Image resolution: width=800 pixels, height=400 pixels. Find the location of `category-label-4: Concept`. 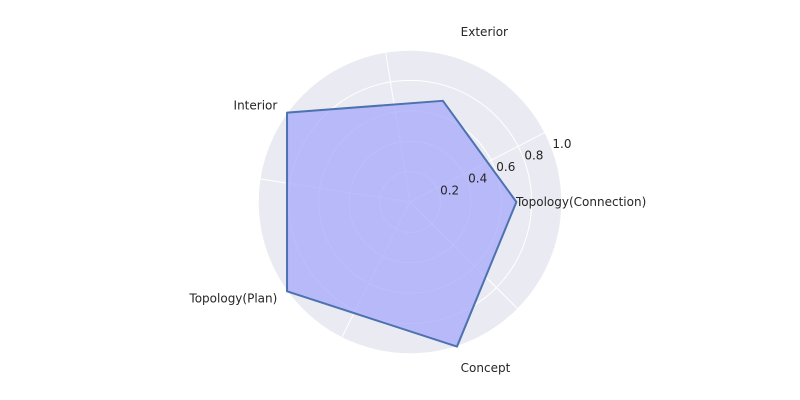

category-label-4: Concept is located at coordinates (486, 368).